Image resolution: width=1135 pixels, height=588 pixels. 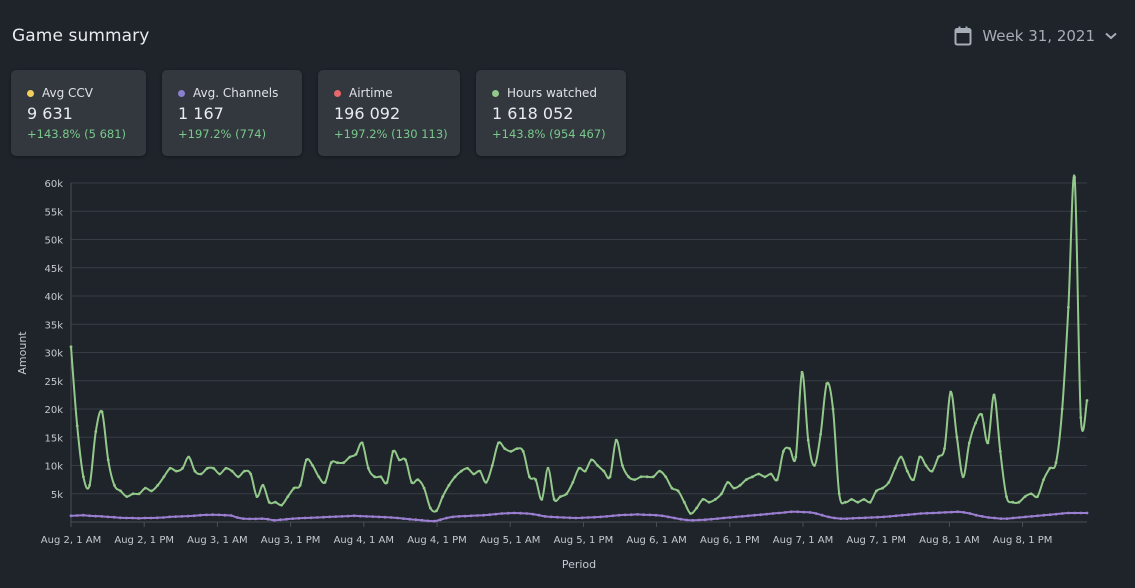 What do you see at coordinates (1035, 36) in the screenshot?
I see `week-selector: Week 31, 2021` at bounding box center [1035, 36].